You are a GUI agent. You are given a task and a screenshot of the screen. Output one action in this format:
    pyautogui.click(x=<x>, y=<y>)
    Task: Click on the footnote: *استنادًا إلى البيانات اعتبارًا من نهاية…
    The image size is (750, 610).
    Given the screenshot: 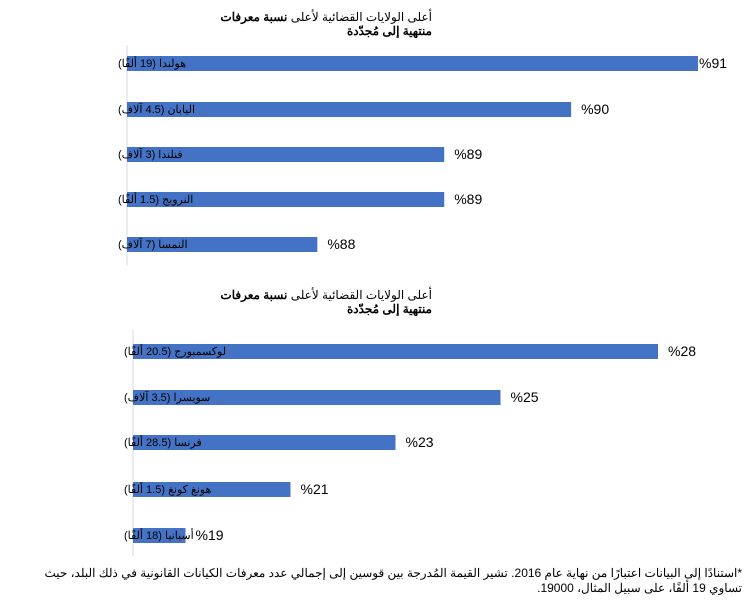 What is the action you would take?
    pyautogui.click(x=393, y=580)
    